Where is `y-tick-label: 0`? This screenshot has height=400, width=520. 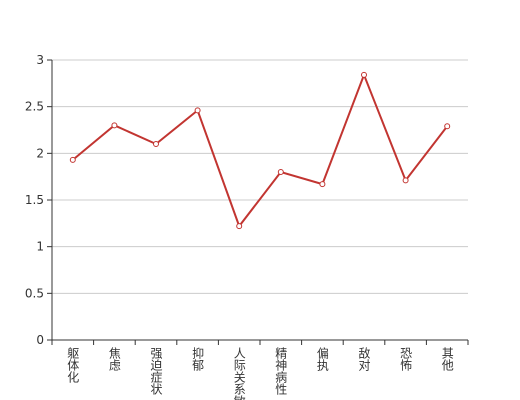 y-tick-label: 0 is located at coordinates (40, 340).